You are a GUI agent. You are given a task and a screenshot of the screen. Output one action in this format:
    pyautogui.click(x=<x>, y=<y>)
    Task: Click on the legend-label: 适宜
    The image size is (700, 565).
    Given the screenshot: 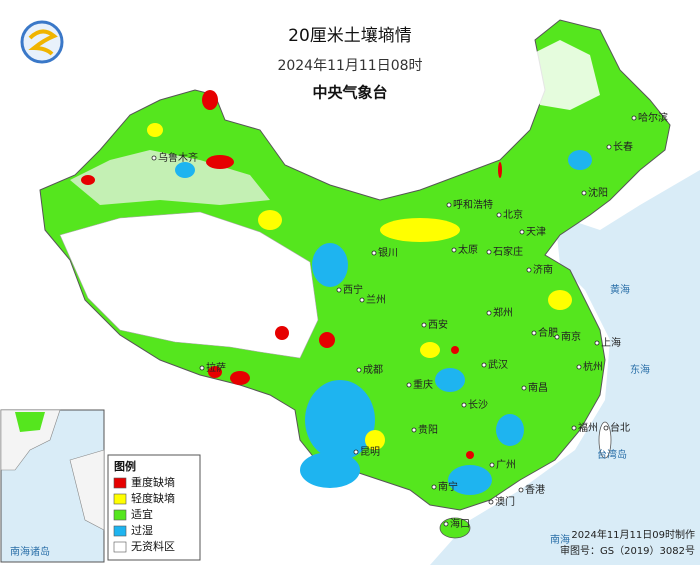 What is the action you would take?
    pyautogui.click(x=142, y=514)
    